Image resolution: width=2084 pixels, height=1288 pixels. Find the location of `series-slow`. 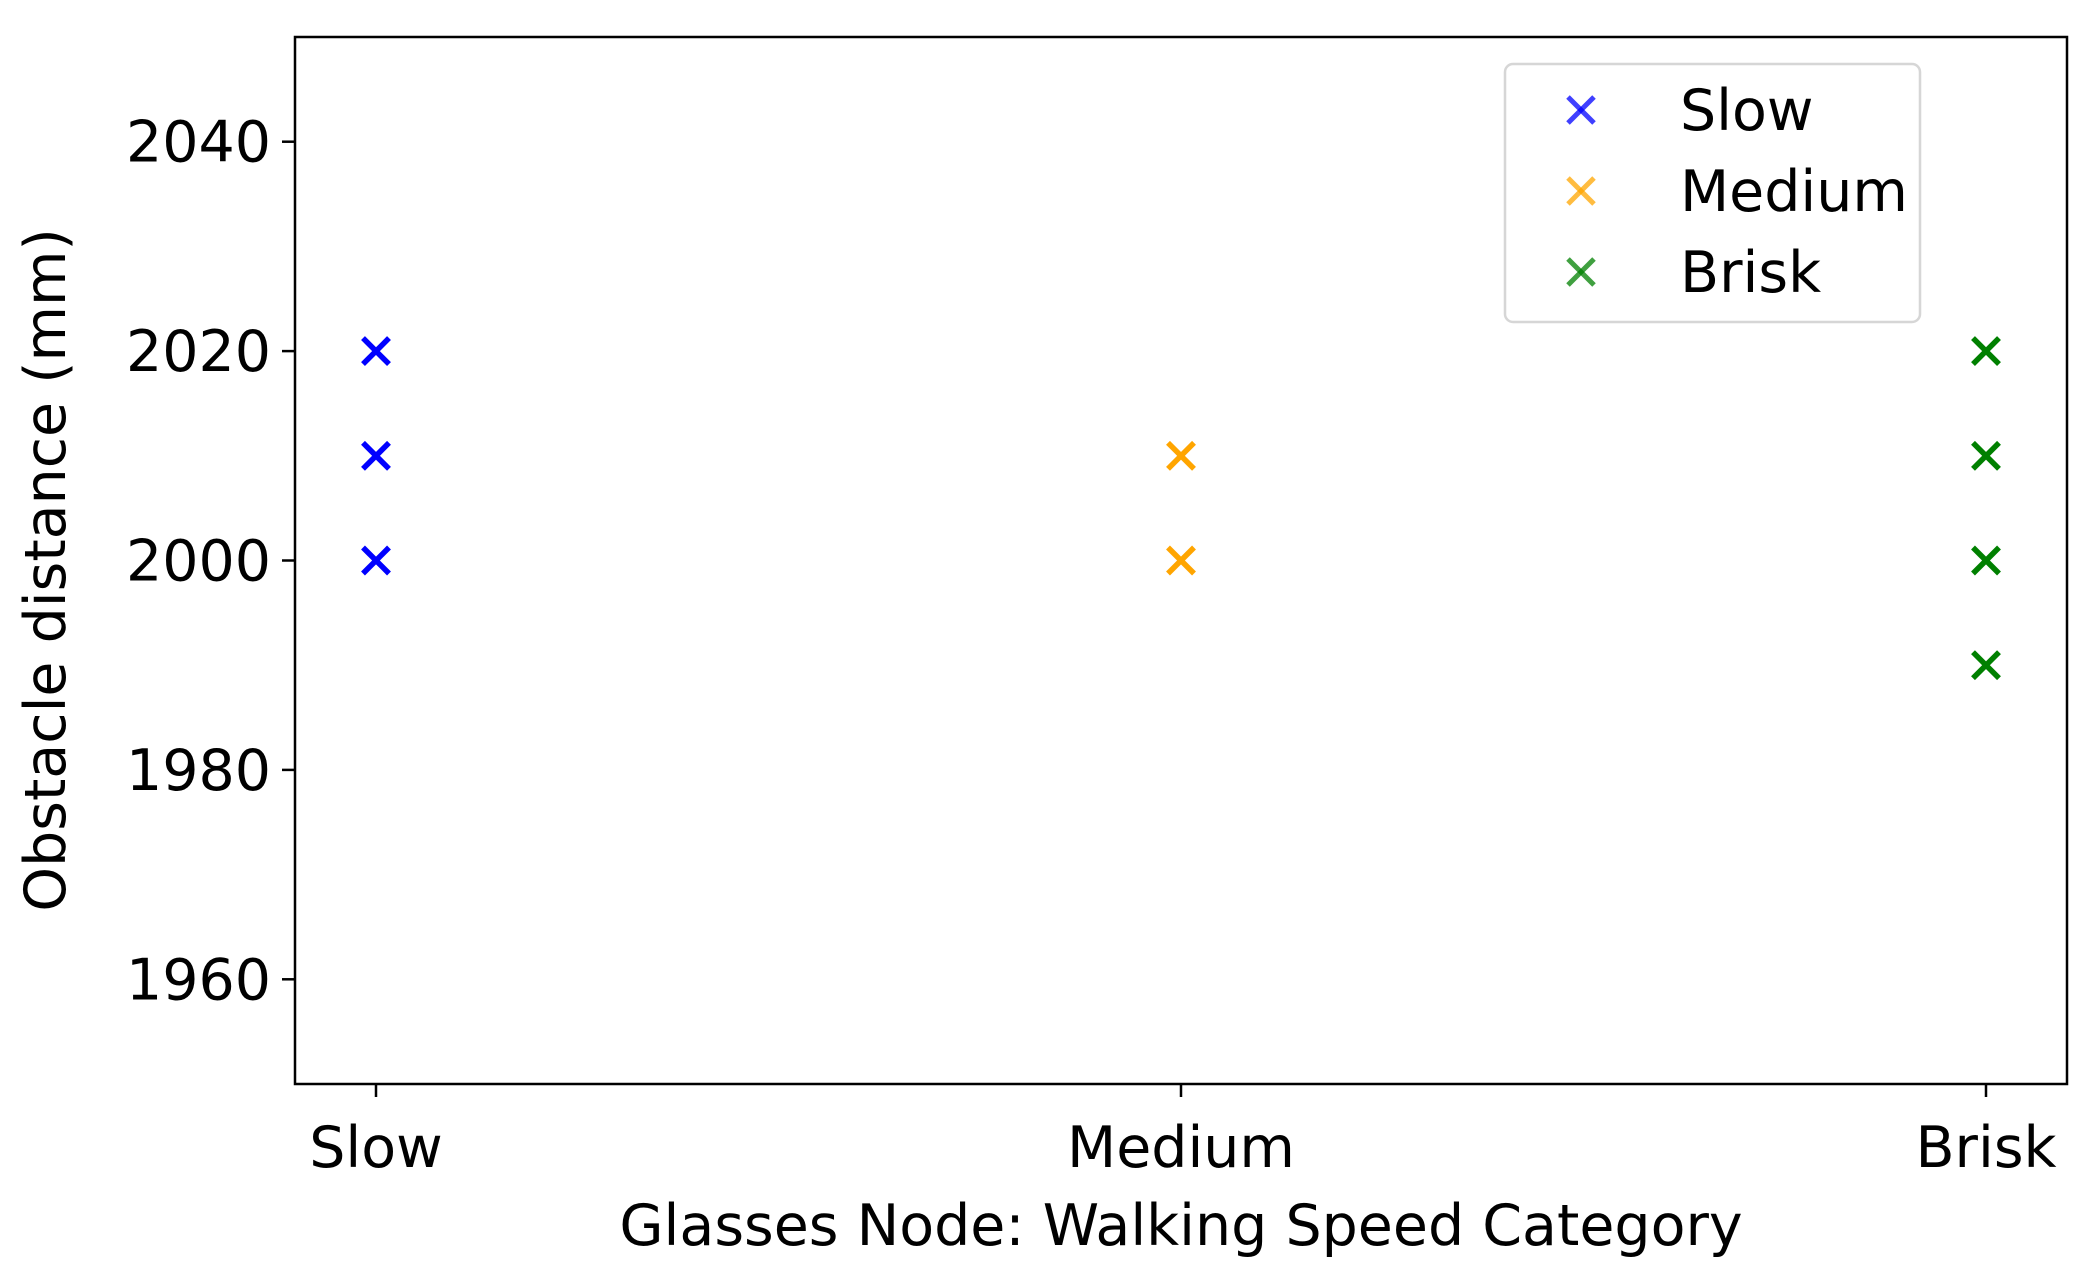

series-slow is located at coordinates (376, 456).